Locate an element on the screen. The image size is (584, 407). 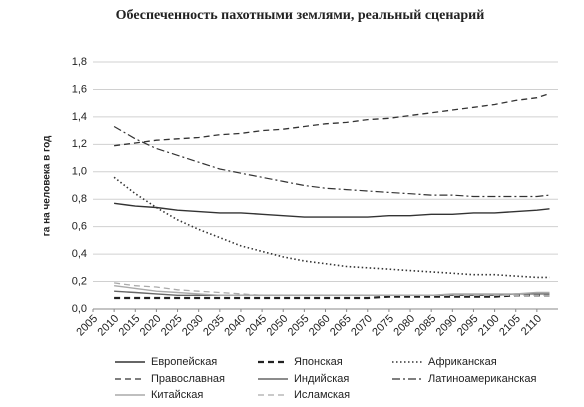
x-tick-label: 2005 is located at coordinates (87, 326).